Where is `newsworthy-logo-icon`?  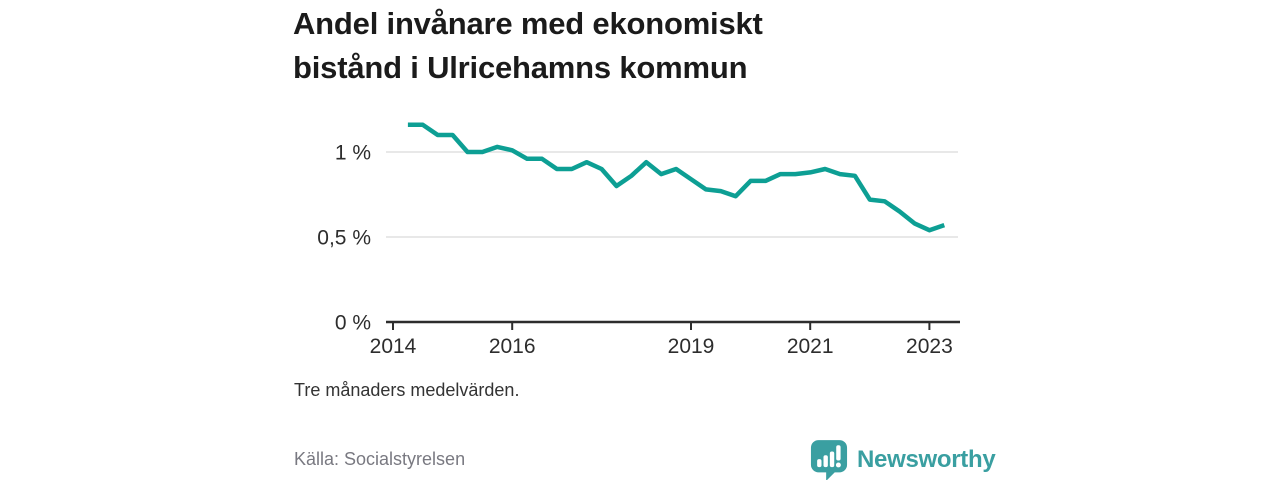 newsworthy-logo-icon is located at coordinates (829, 459).